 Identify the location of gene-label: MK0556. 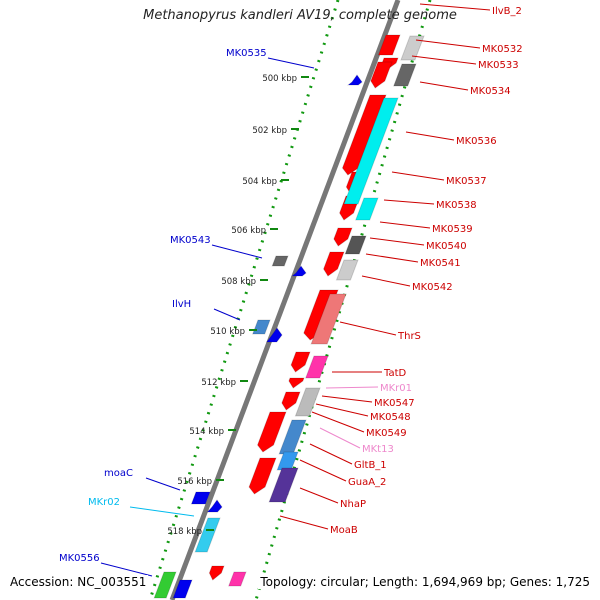
(79, 558).